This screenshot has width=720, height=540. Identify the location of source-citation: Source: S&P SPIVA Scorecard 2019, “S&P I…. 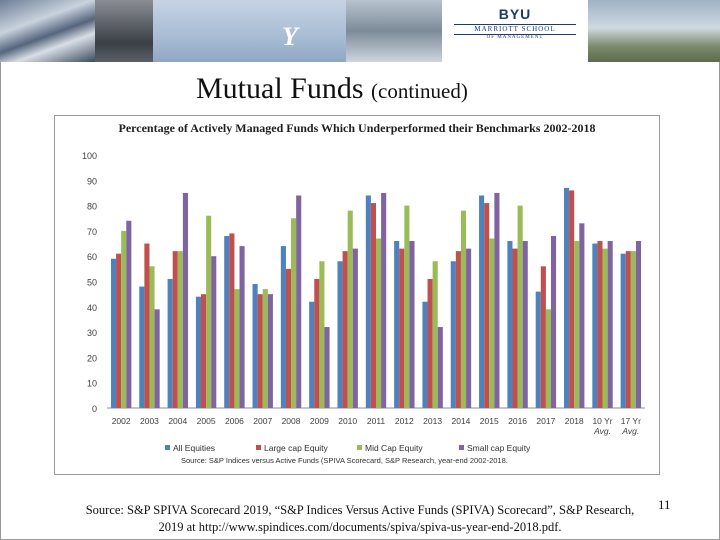
(360, 519).